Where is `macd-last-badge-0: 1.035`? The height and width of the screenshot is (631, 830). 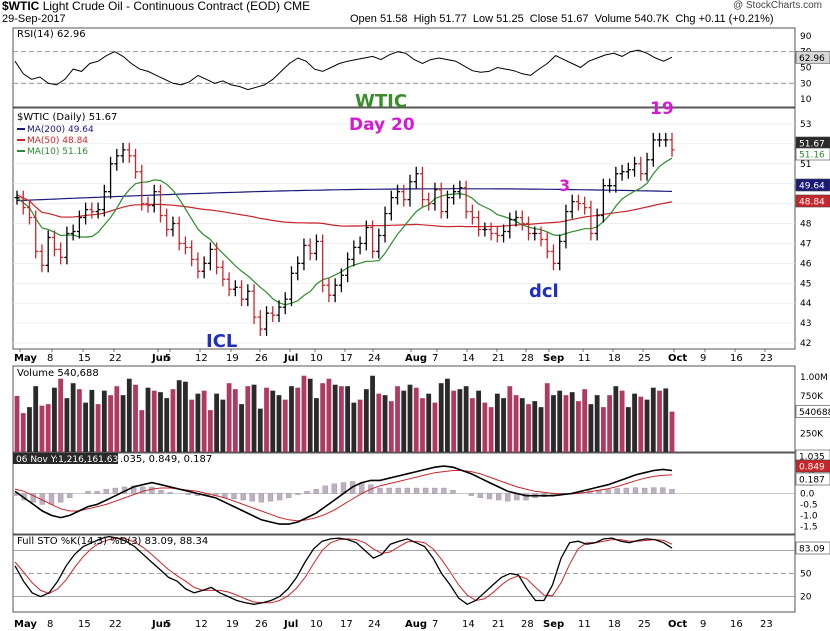 macd-last-badge-0: 1.035 is located at coordinates (812, 458).